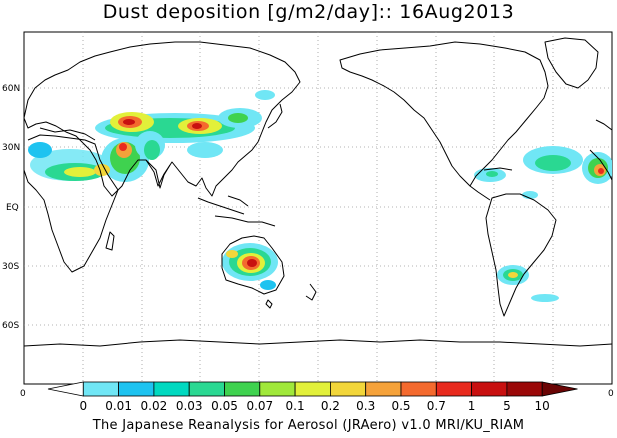 This screenshot has height=438, width=617. What do you see at coordinates (12, 208) in the screenshot?
I see `lat-label-eq: EQ` at bounding box center [12, 208].